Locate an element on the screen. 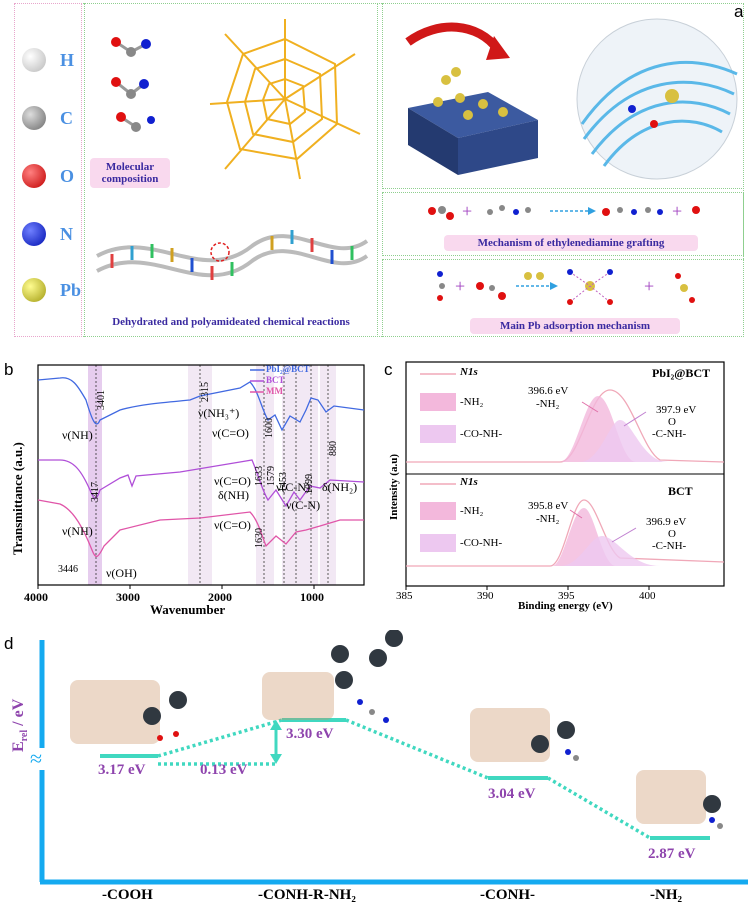 The width and height of the screenshot is (750, 910). element-label-c: C is located at coordinates (66, 117).